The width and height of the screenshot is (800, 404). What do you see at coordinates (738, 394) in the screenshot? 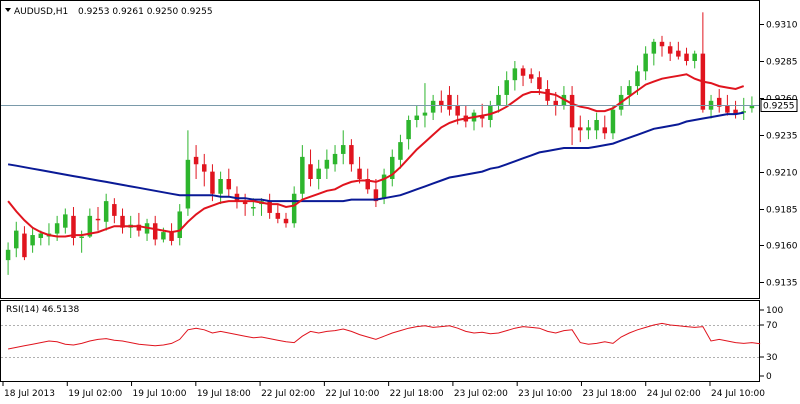
I see `time-tick-label: 24 Jul 10:00` at bounding box center [738, 394].